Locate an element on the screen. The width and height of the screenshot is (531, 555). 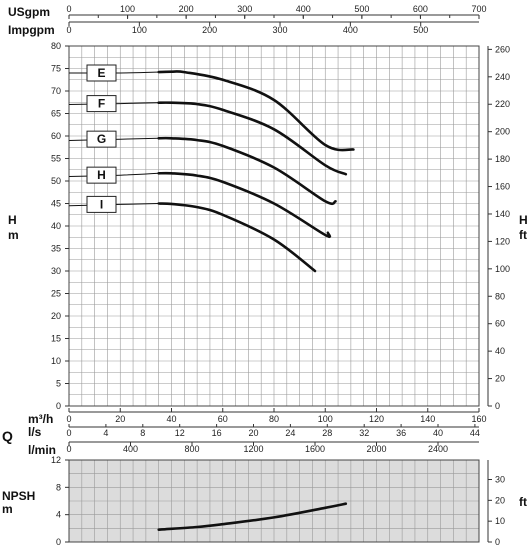
impgpm-tick-label: 200 is located at coordinates (209, 30).